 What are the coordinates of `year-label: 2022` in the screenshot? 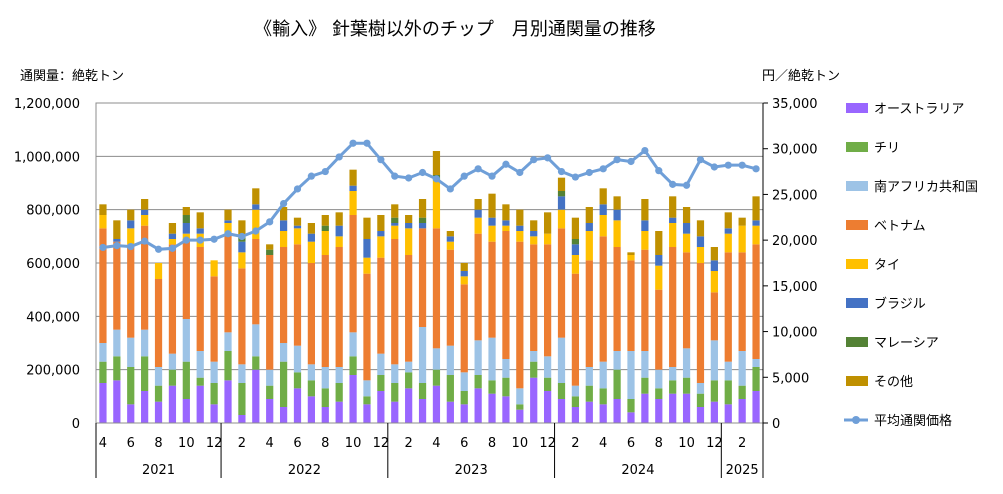 It's located at (304, 470).